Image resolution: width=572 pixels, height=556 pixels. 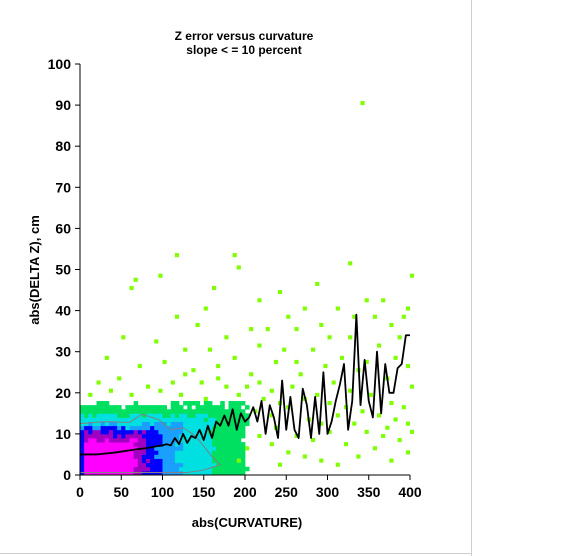 I want to click on y-tick-label: 20, so click(x=63, y=393).